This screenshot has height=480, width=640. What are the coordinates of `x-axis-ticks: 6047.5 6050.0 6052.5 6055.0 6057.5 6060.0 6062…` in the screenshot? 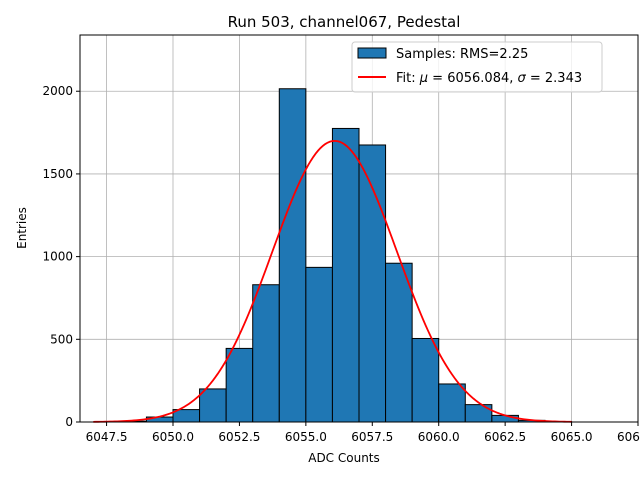 It's located at (363, 433).